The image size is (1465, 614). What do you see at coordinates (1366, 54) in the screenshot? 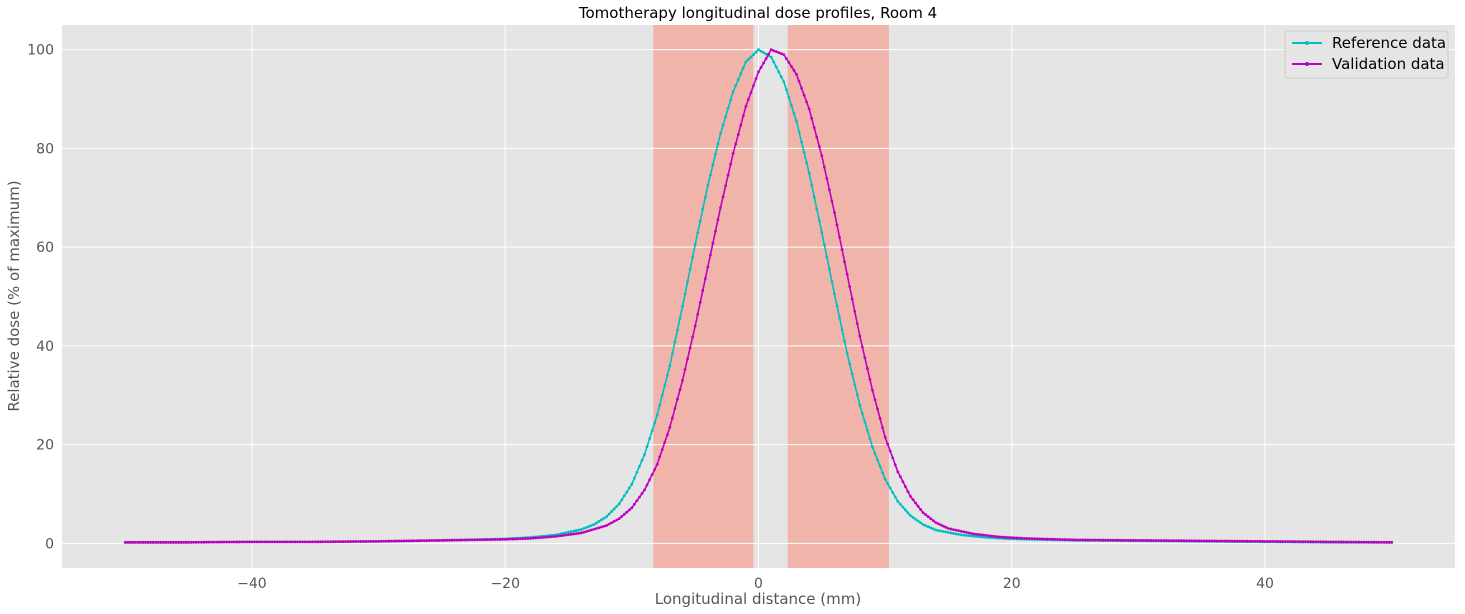
I see `legend-box` at bounding box center [1366, 54].